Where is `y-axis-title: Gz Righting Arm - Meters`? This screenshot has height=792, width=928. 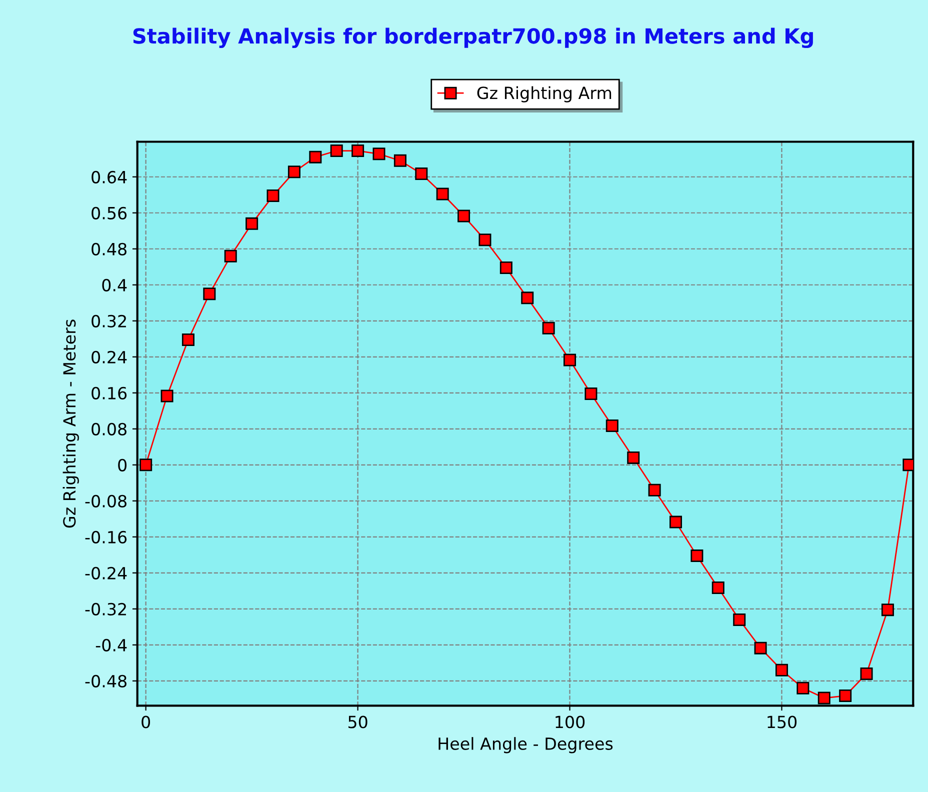
y-axis-title: Gz Righting Arm - Meters is located at coordinates (70, 424).